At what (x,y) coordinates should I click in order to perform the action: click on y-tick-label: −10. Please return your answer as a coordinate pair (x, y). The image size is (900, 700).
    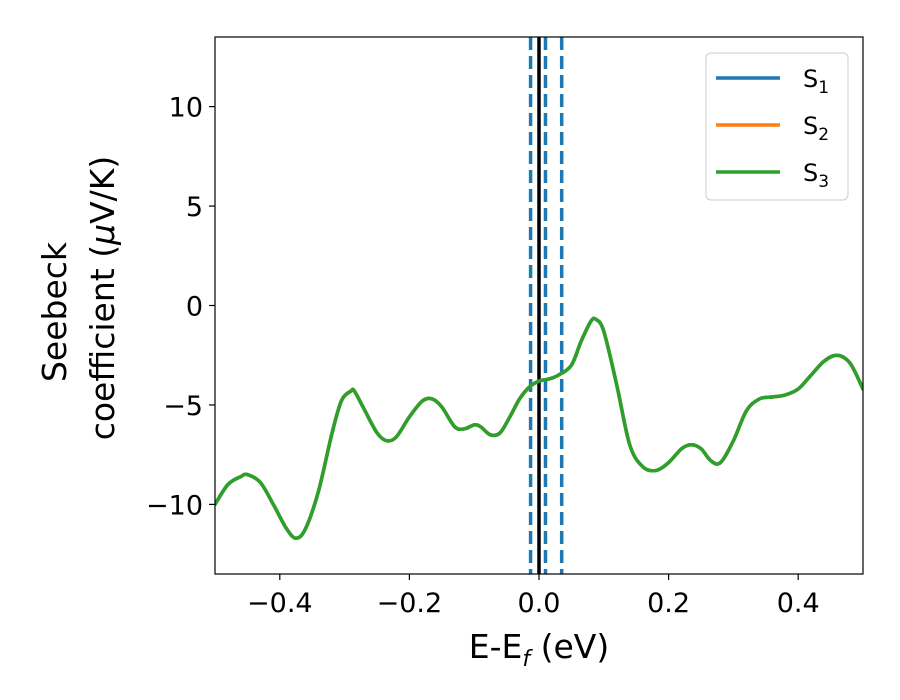
    Looking at the image, I should click on (174, 505).